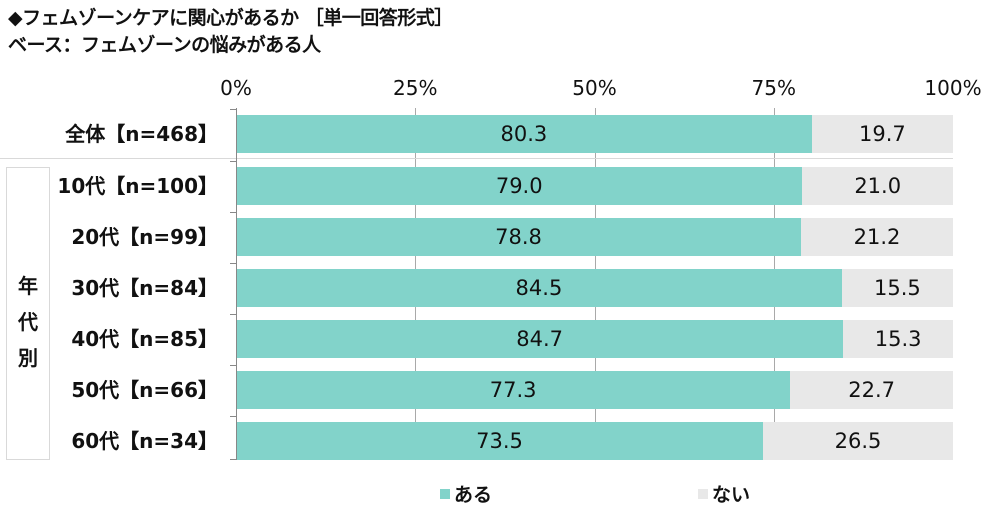 The width and height of the screenshot is (1000, 513). I want to click on bar-segment-yes: 78.8, so click(518, 237).